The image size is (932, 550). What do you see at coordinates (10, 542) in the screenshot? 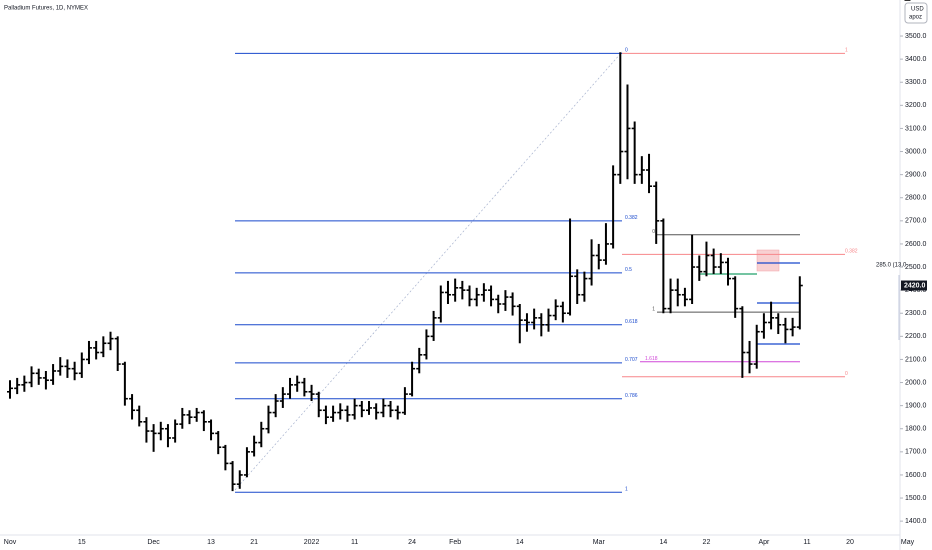
I see `x-tick-label: Nov` at bounding box center [10, 542].